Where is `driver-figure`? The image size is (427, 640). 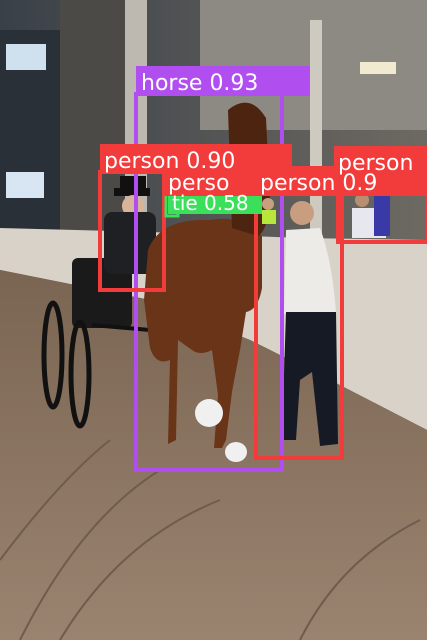
driver-figure is located at coordinates (130, 225).